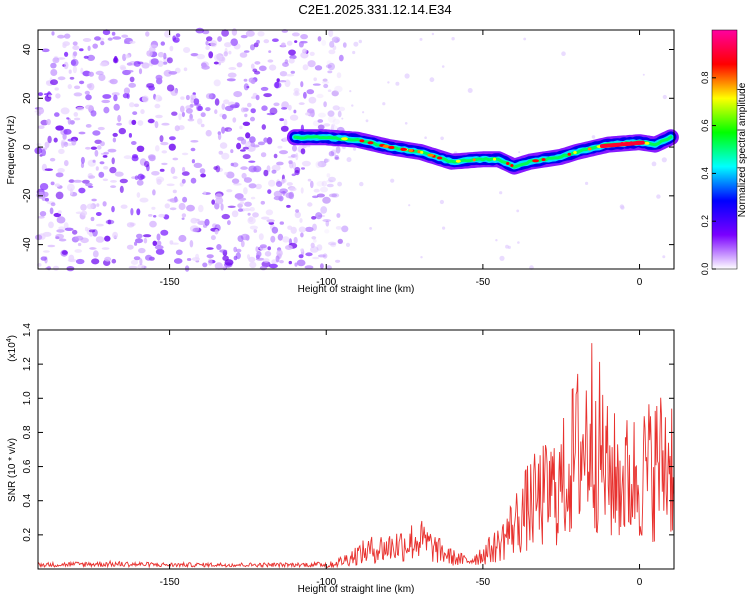  I want to click on spectrogram-xtick-label: -150, so click(170, 282).